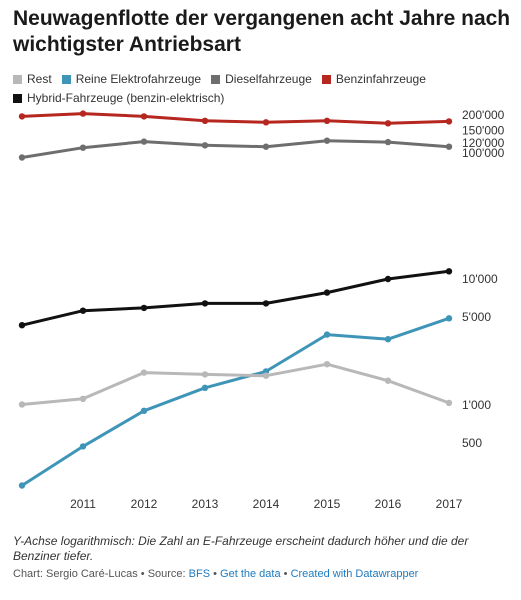 The image size is (521, 600). I want to click on x-tick-label: 2011, so click(83, 504).